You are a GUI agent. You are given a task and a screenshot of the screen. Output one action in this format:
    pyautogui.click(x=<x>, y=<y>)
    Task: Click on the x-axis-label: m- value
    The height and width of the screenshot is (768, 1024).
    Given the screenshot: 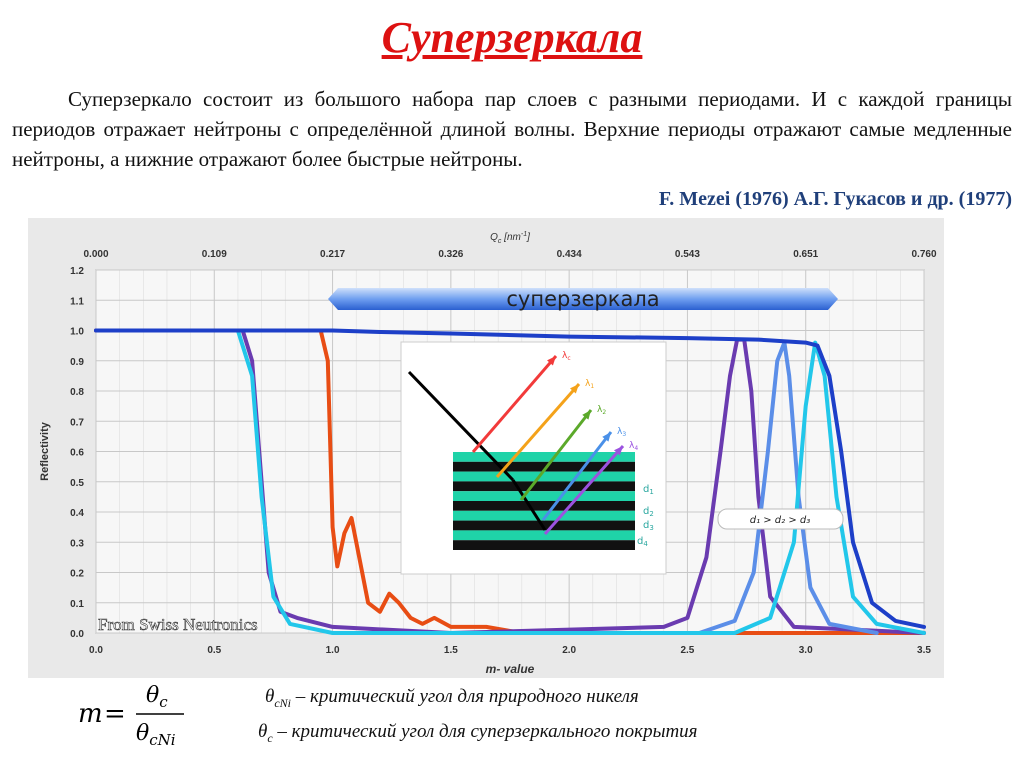 What is the action you would take?
    pyautogui.click(x=510, y=669)
    